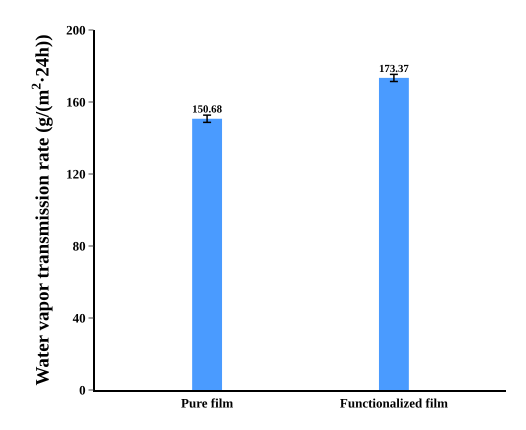 This screenshot has width=526, height=430. What do you see at coordinates (76, 30) in the screenshot?
I see `y-tick-label: 200` at bounding box center [76, 30].